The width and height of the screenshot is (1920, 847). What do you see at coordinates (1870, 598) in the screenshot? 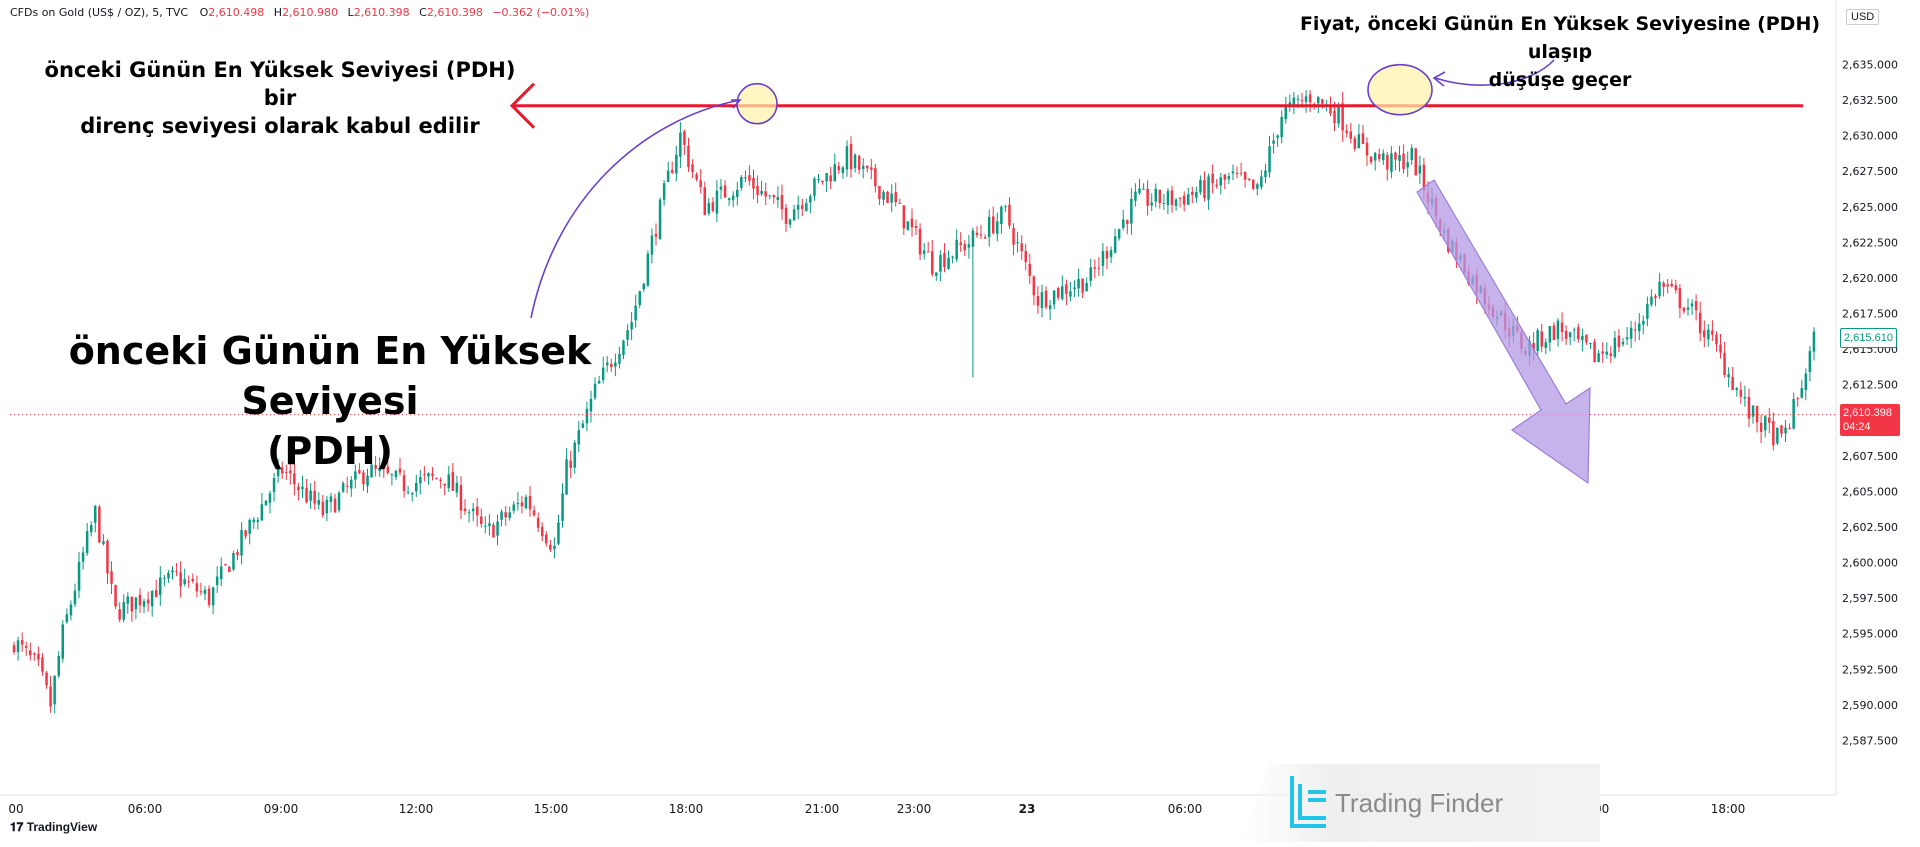
I see `y-tick-label: 2,597.500` at bounding box center [1870, 598].